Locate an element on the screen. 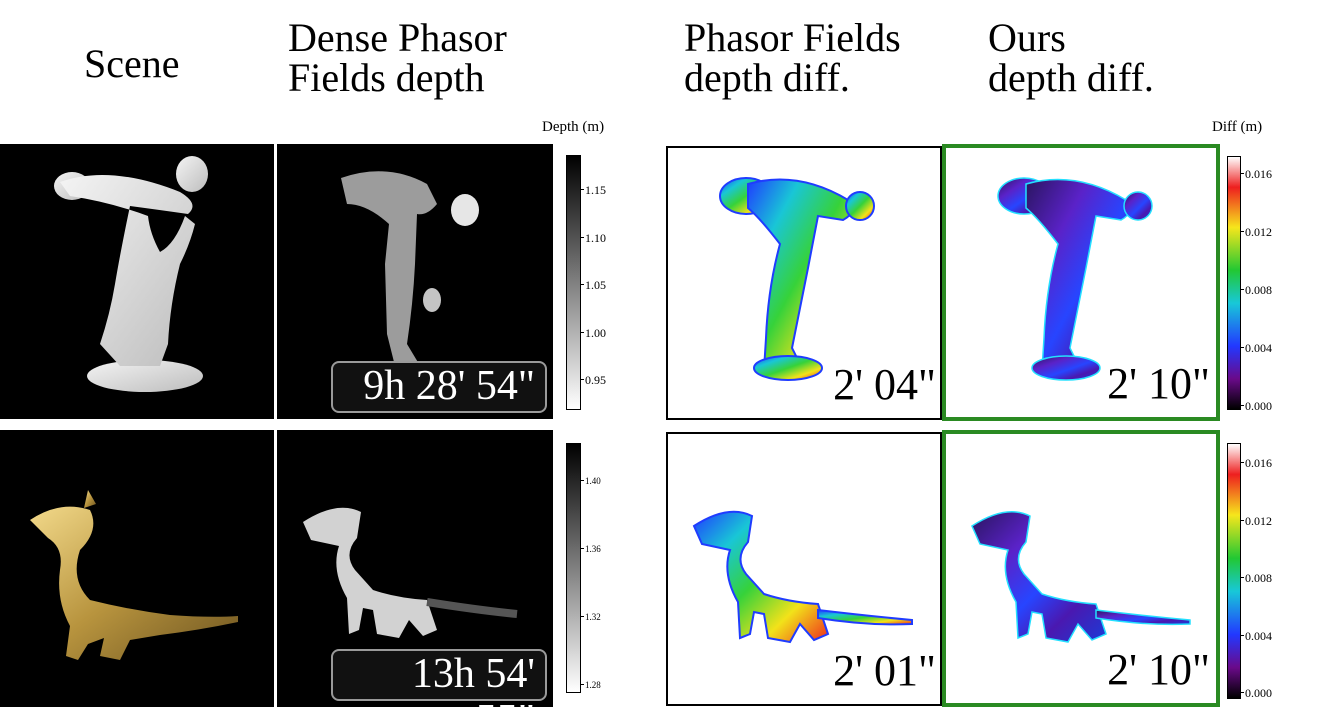  depth-tick: 1.32 is located at coordinates (593, 617).